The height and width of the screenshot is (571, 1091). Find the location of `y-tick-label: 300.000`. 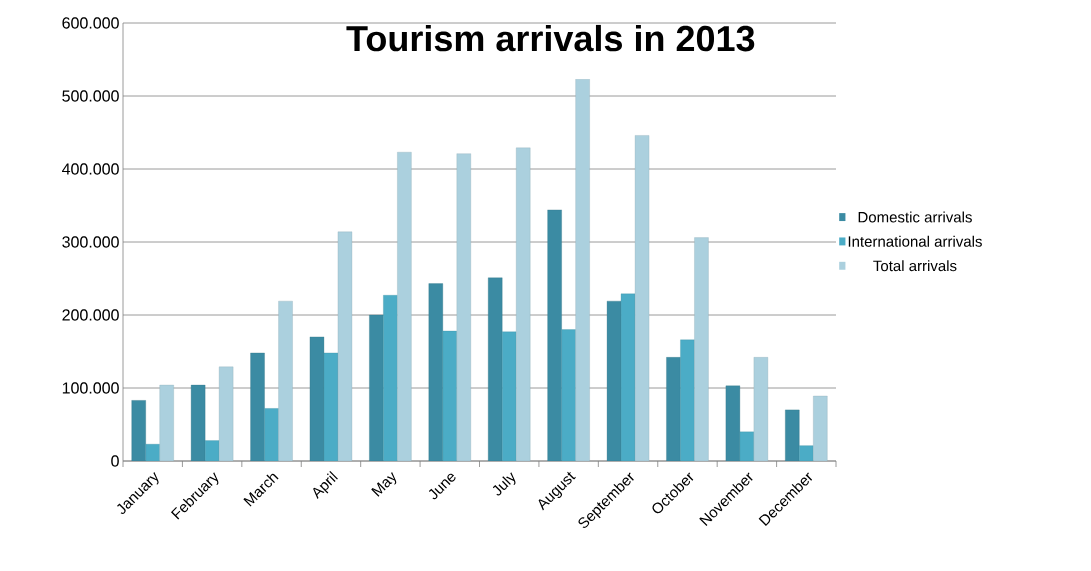

y-tick-label: 300.000 is located at coordinates (90, 242).